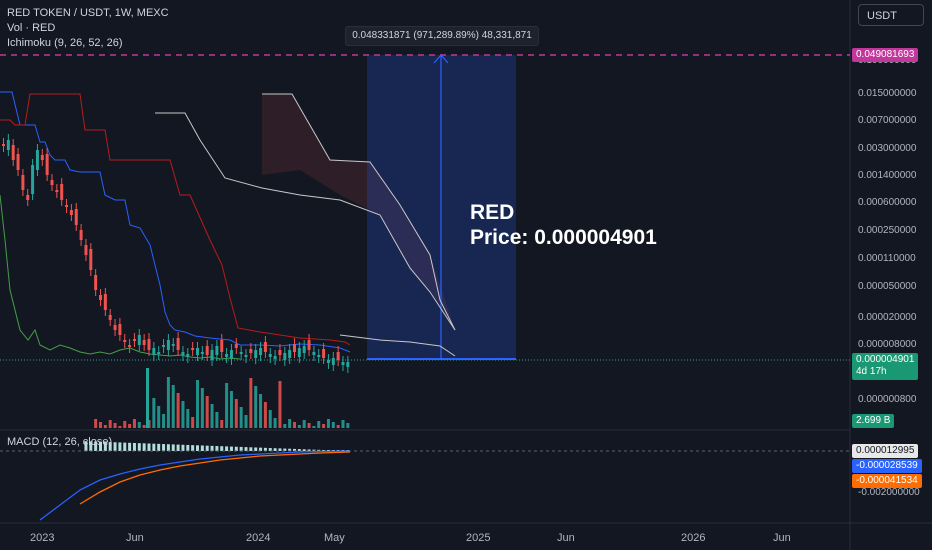 The image size is (932, 550). Describe the element at coordinates (65, 43) in the screenshot. I see `ichimoku-legend: Ichimoku (9, 26, 52, 26)` at that location.